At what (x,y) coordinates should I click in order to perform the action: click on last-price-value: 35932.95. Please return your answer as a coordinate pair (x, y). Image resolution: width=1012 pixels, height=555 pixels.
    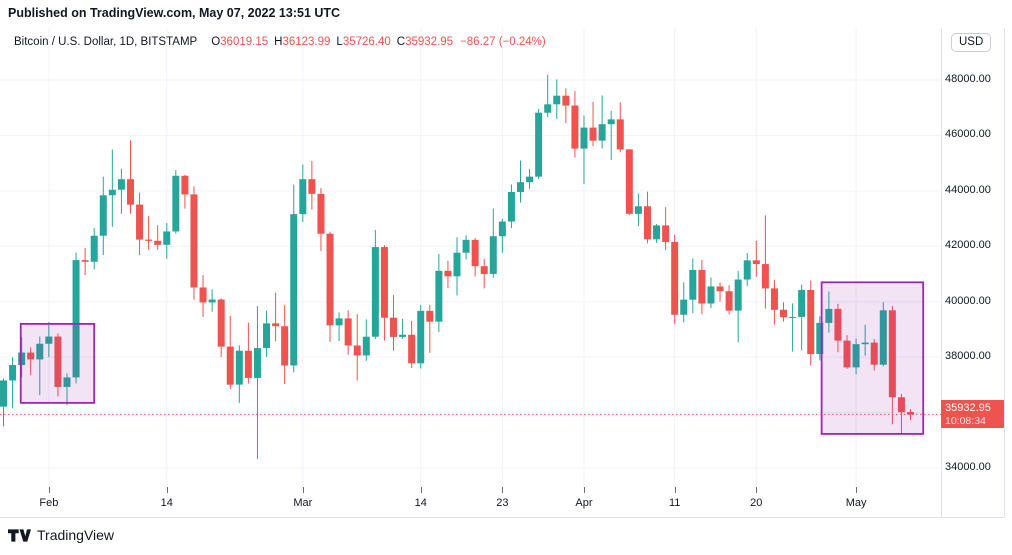
    Looking at the image, I should click on (968, 408).